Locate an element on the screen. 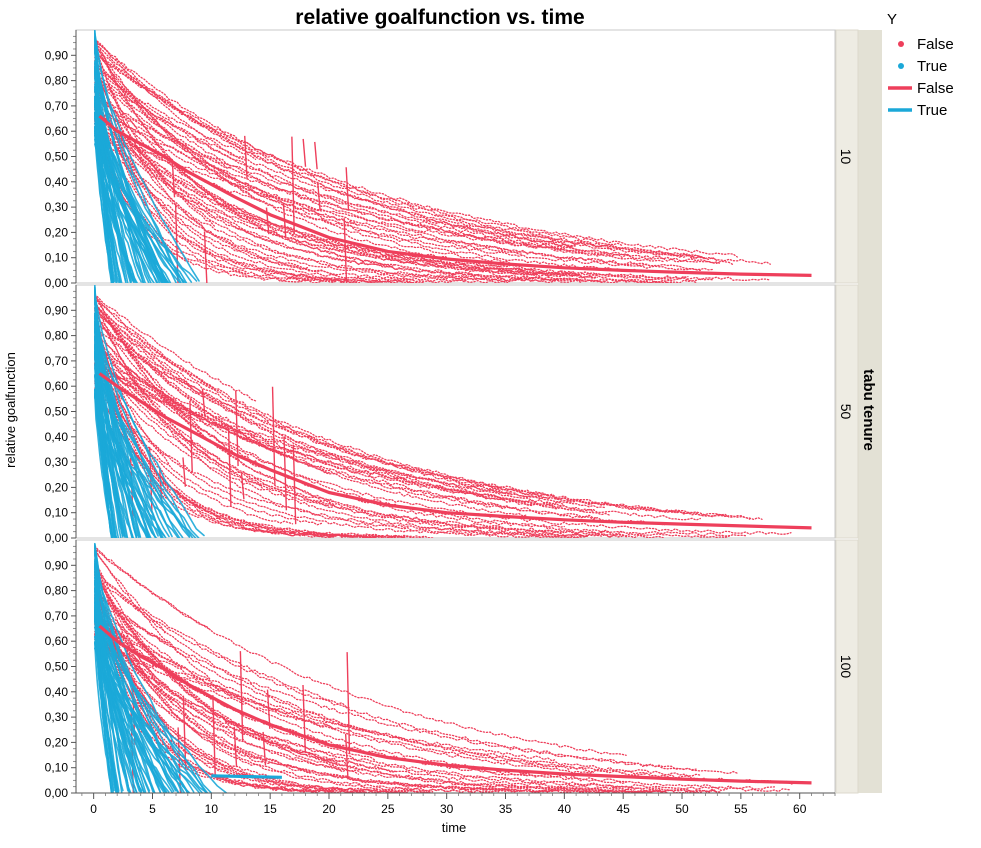 The image size is (981, 848). fit-line-false is located at coordinates (455, 704).